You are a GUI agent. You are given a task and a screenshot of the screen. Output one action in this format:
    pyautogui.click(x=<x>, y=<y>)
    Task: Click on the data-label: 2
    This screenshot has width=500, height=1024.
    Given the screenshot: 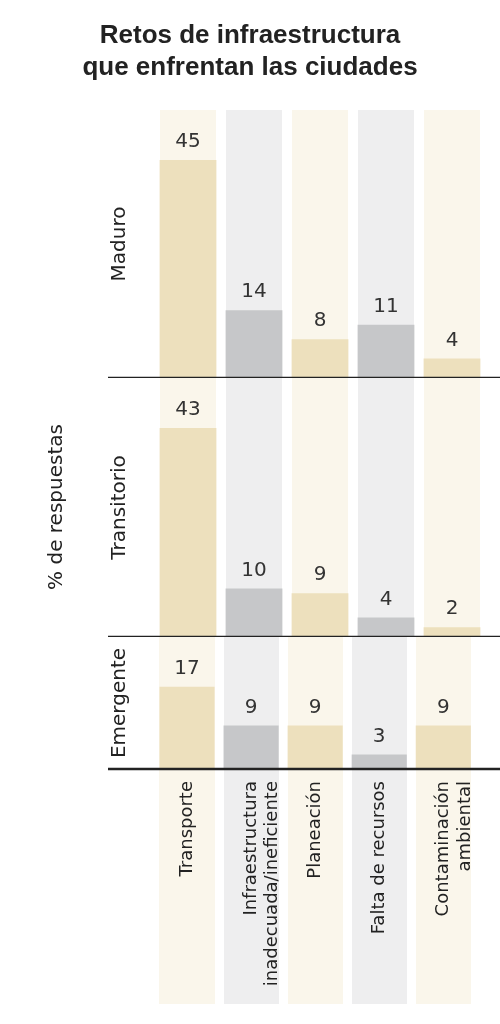 What is the action you would take?
    pyautogui.click(x=452, y=607)
    